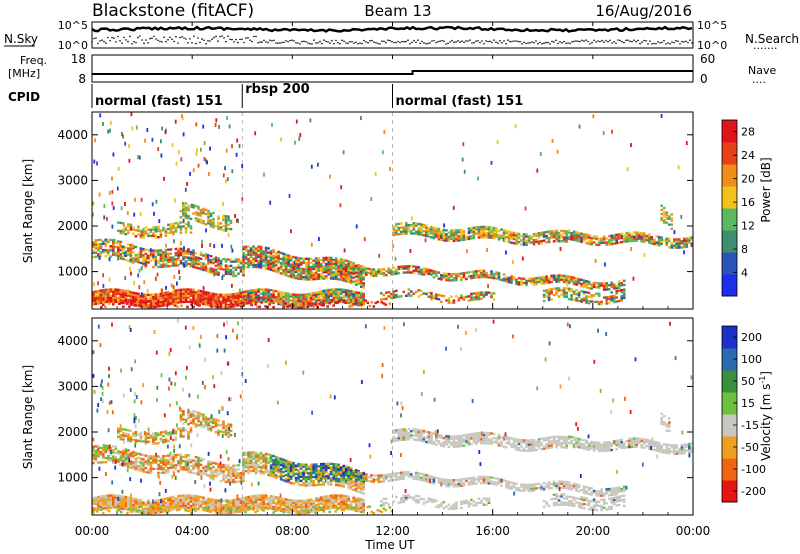 This screenshot has height=554, width=800. Describe the element at coordinates (748, 202) in the screenshot. I see `colorbar-tick-label: 16` at that location.